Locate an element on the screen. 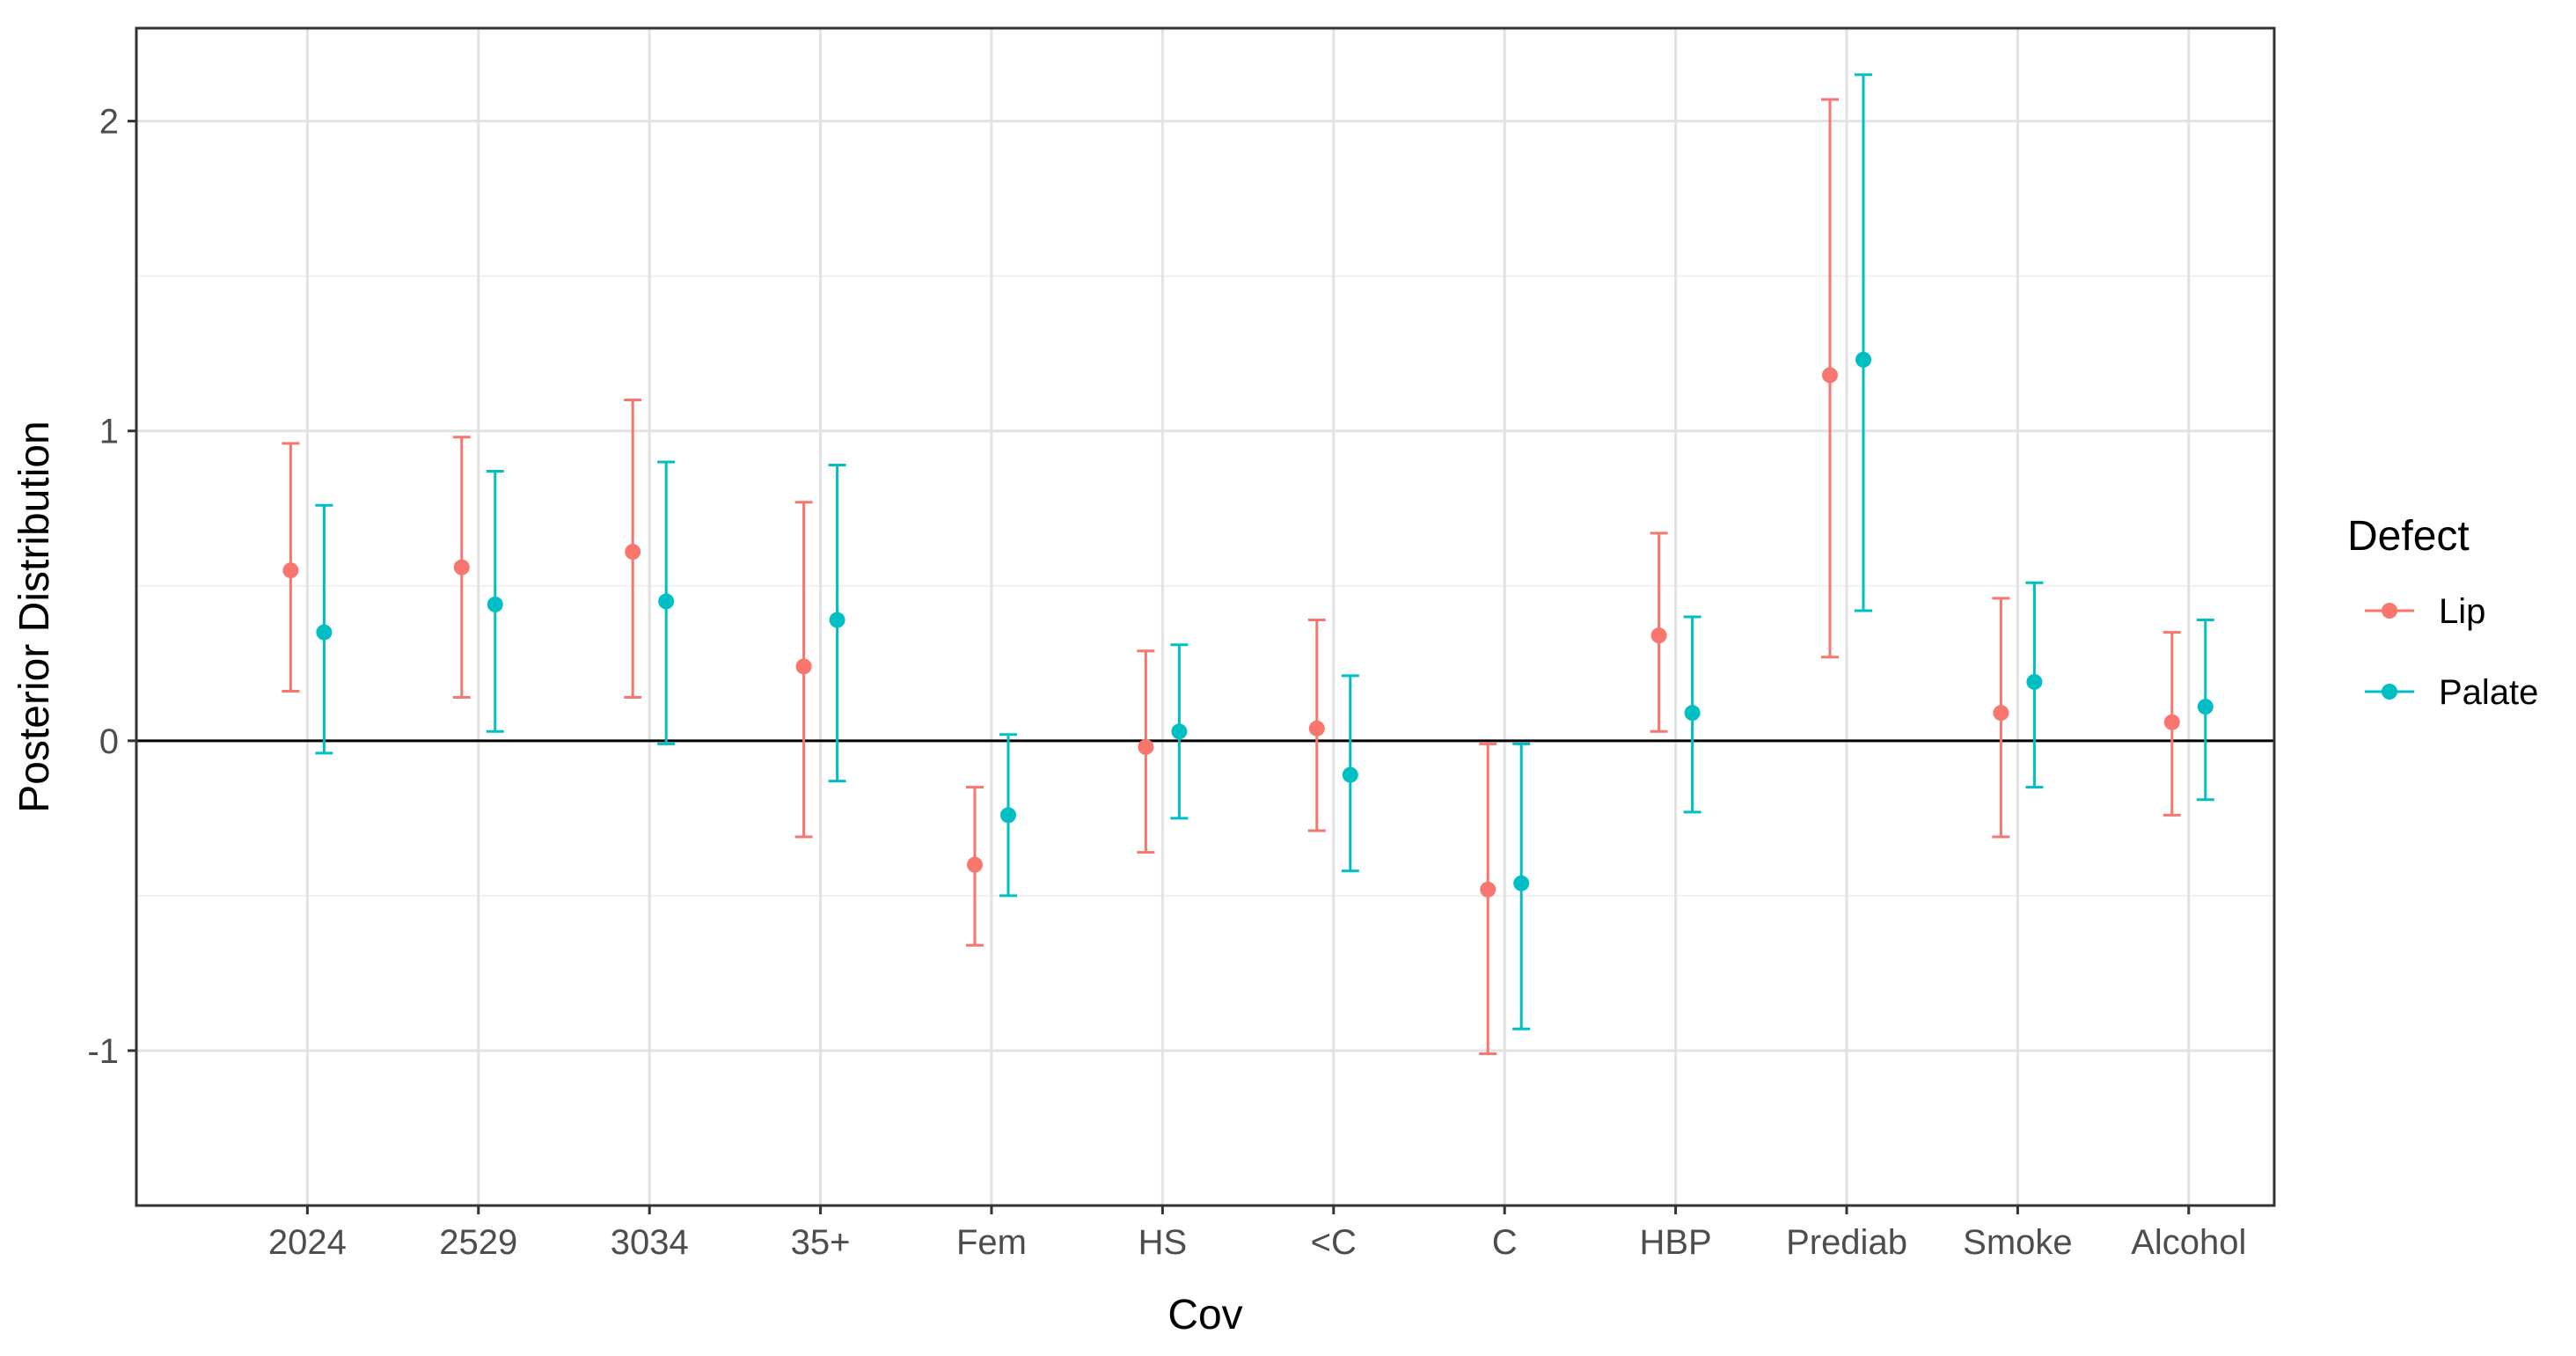  x-tick-label: Fem is located at coordinates (991, 1242).